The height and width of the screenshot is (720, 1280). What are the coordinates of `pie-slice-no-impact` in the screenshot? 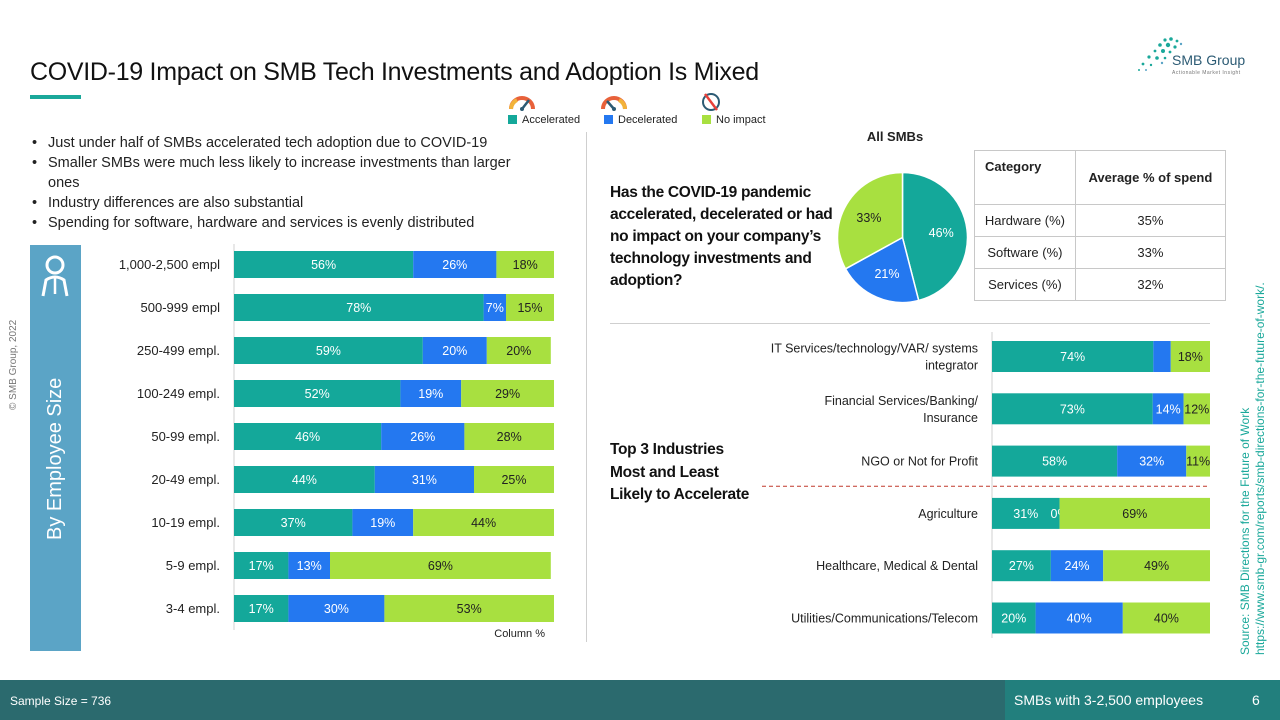 It's located at (870, 220).